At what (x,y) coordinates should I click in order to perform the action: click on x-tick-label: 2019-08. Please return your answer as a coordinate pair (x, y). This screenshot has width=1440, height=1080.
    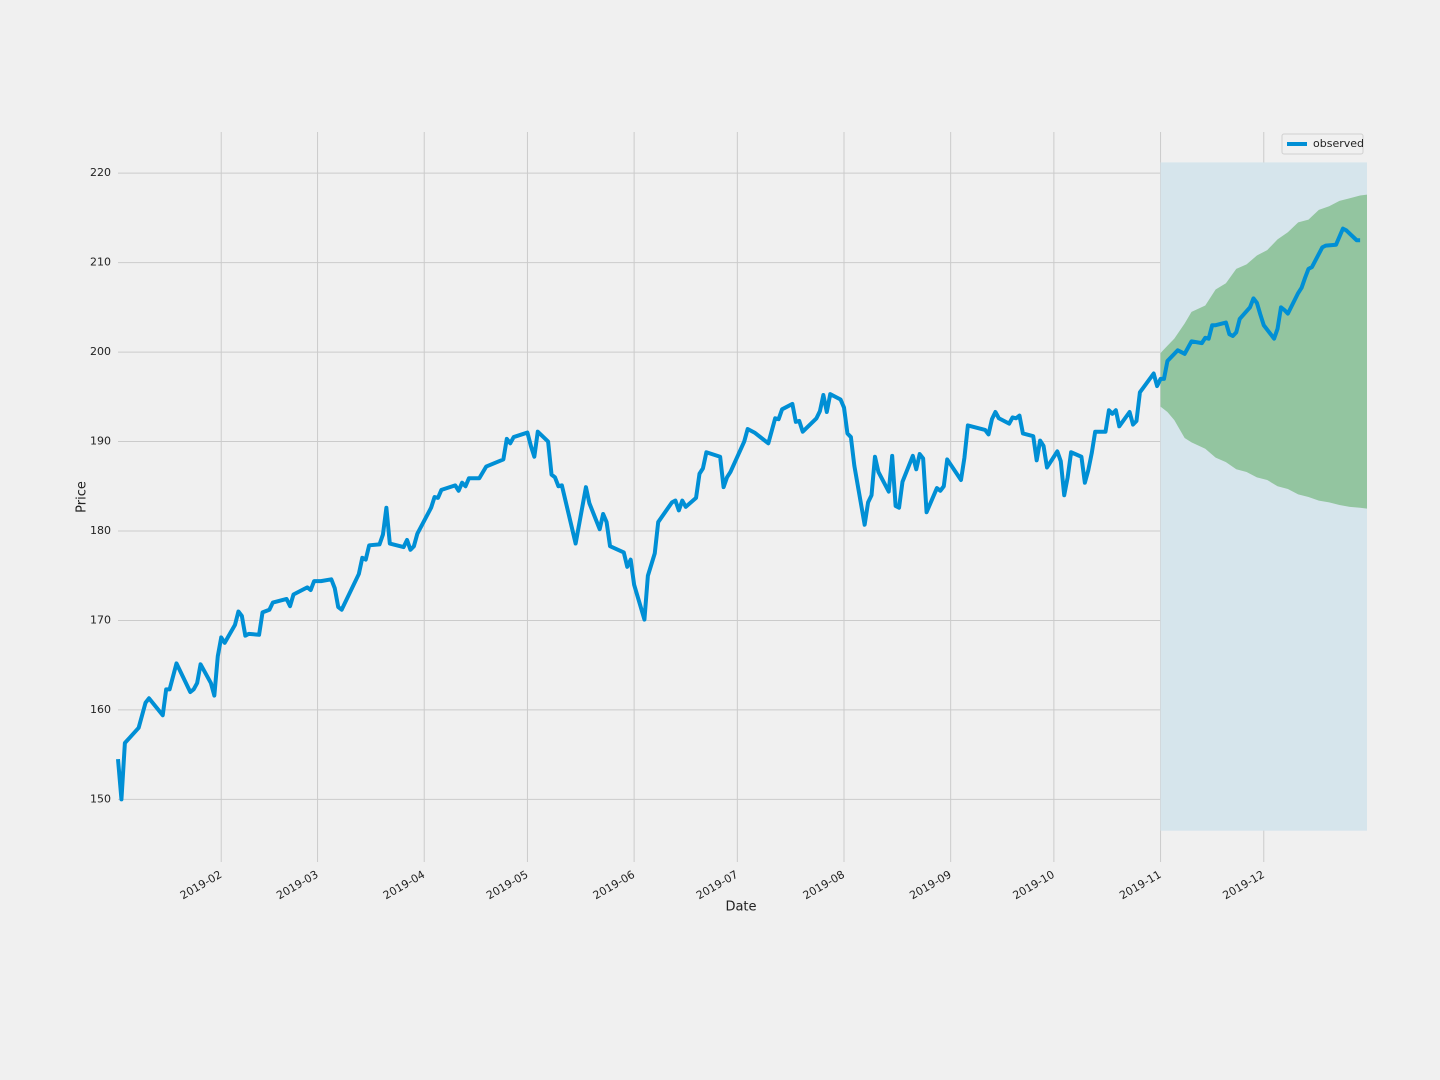
    Looking at the image, I should click on (824, 885).